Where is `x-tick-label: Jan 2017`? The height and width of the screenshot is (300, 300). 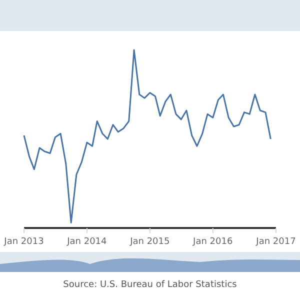 x-tick-label: Jan 2017 is located at coordinates (275, 242).